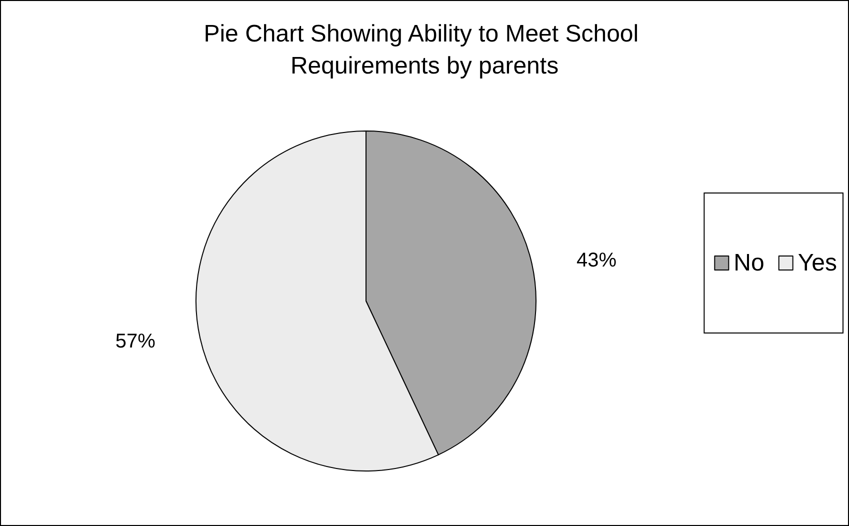 The width and height of the screenshot is (849, 526). Describe the element at coordinates (818, 263) in the screenshot. I see `legend-label: Yes` at that location.